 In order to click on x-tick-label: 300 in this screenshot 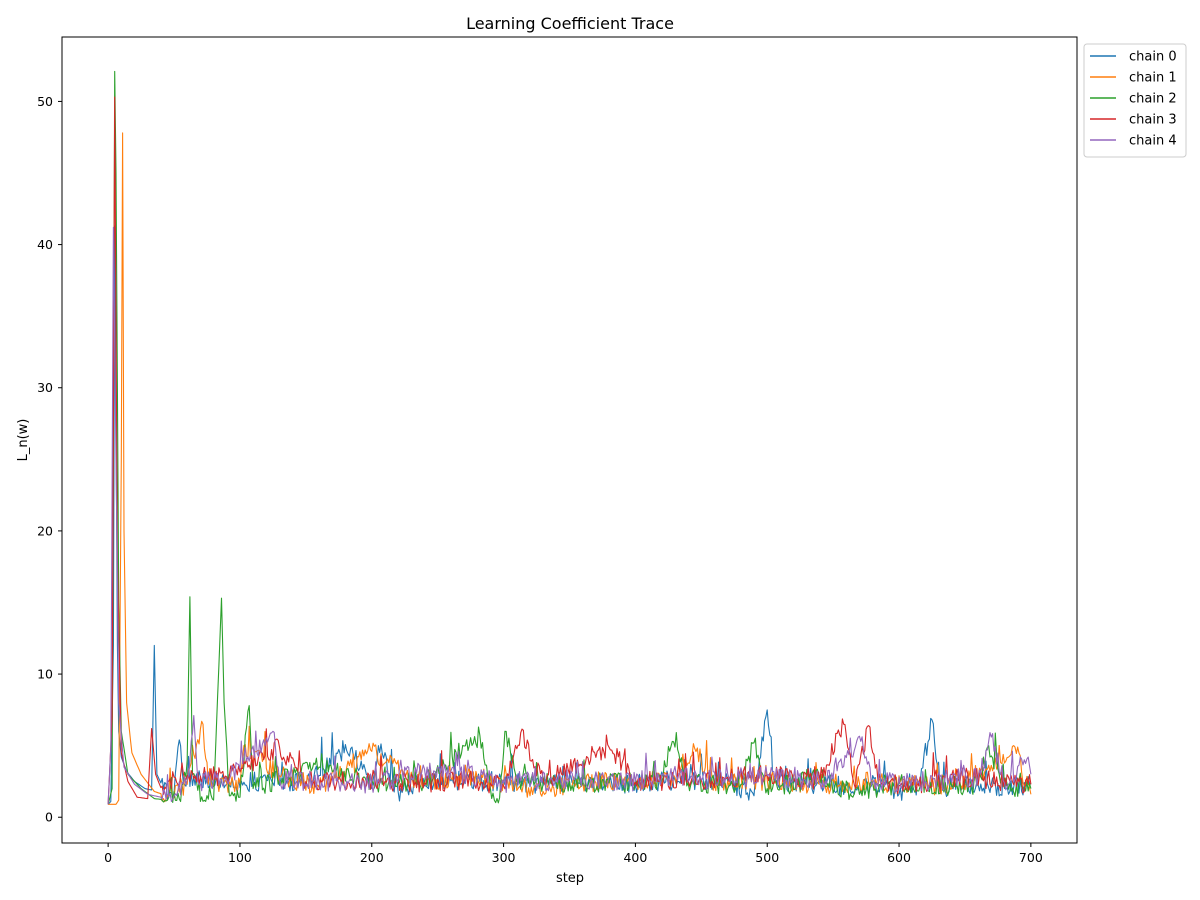, I will do `click(504, 857)`.